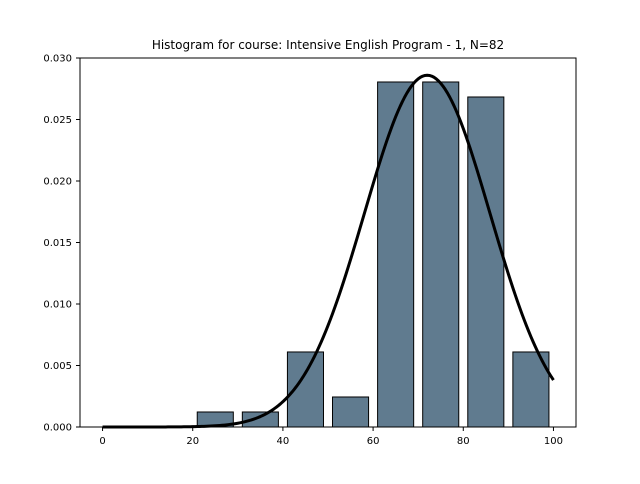 The width and height of the screenshot is (640, 484). Describe the element at coordinates (57, 120) in the screenshot. I see `y-tick-label: 0.025` at that location.